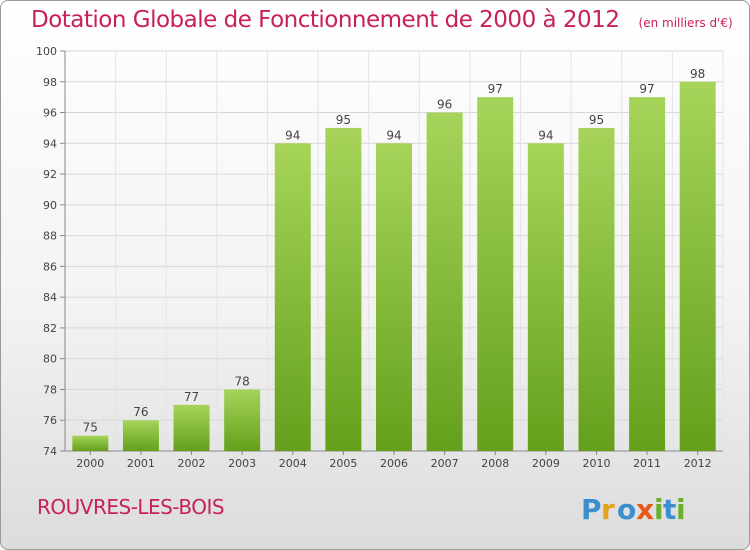 The image size is (750, 550). Describe the element at coordinates (50, 328) in the screenshot. I see `y-tick-label: 82` at that location.